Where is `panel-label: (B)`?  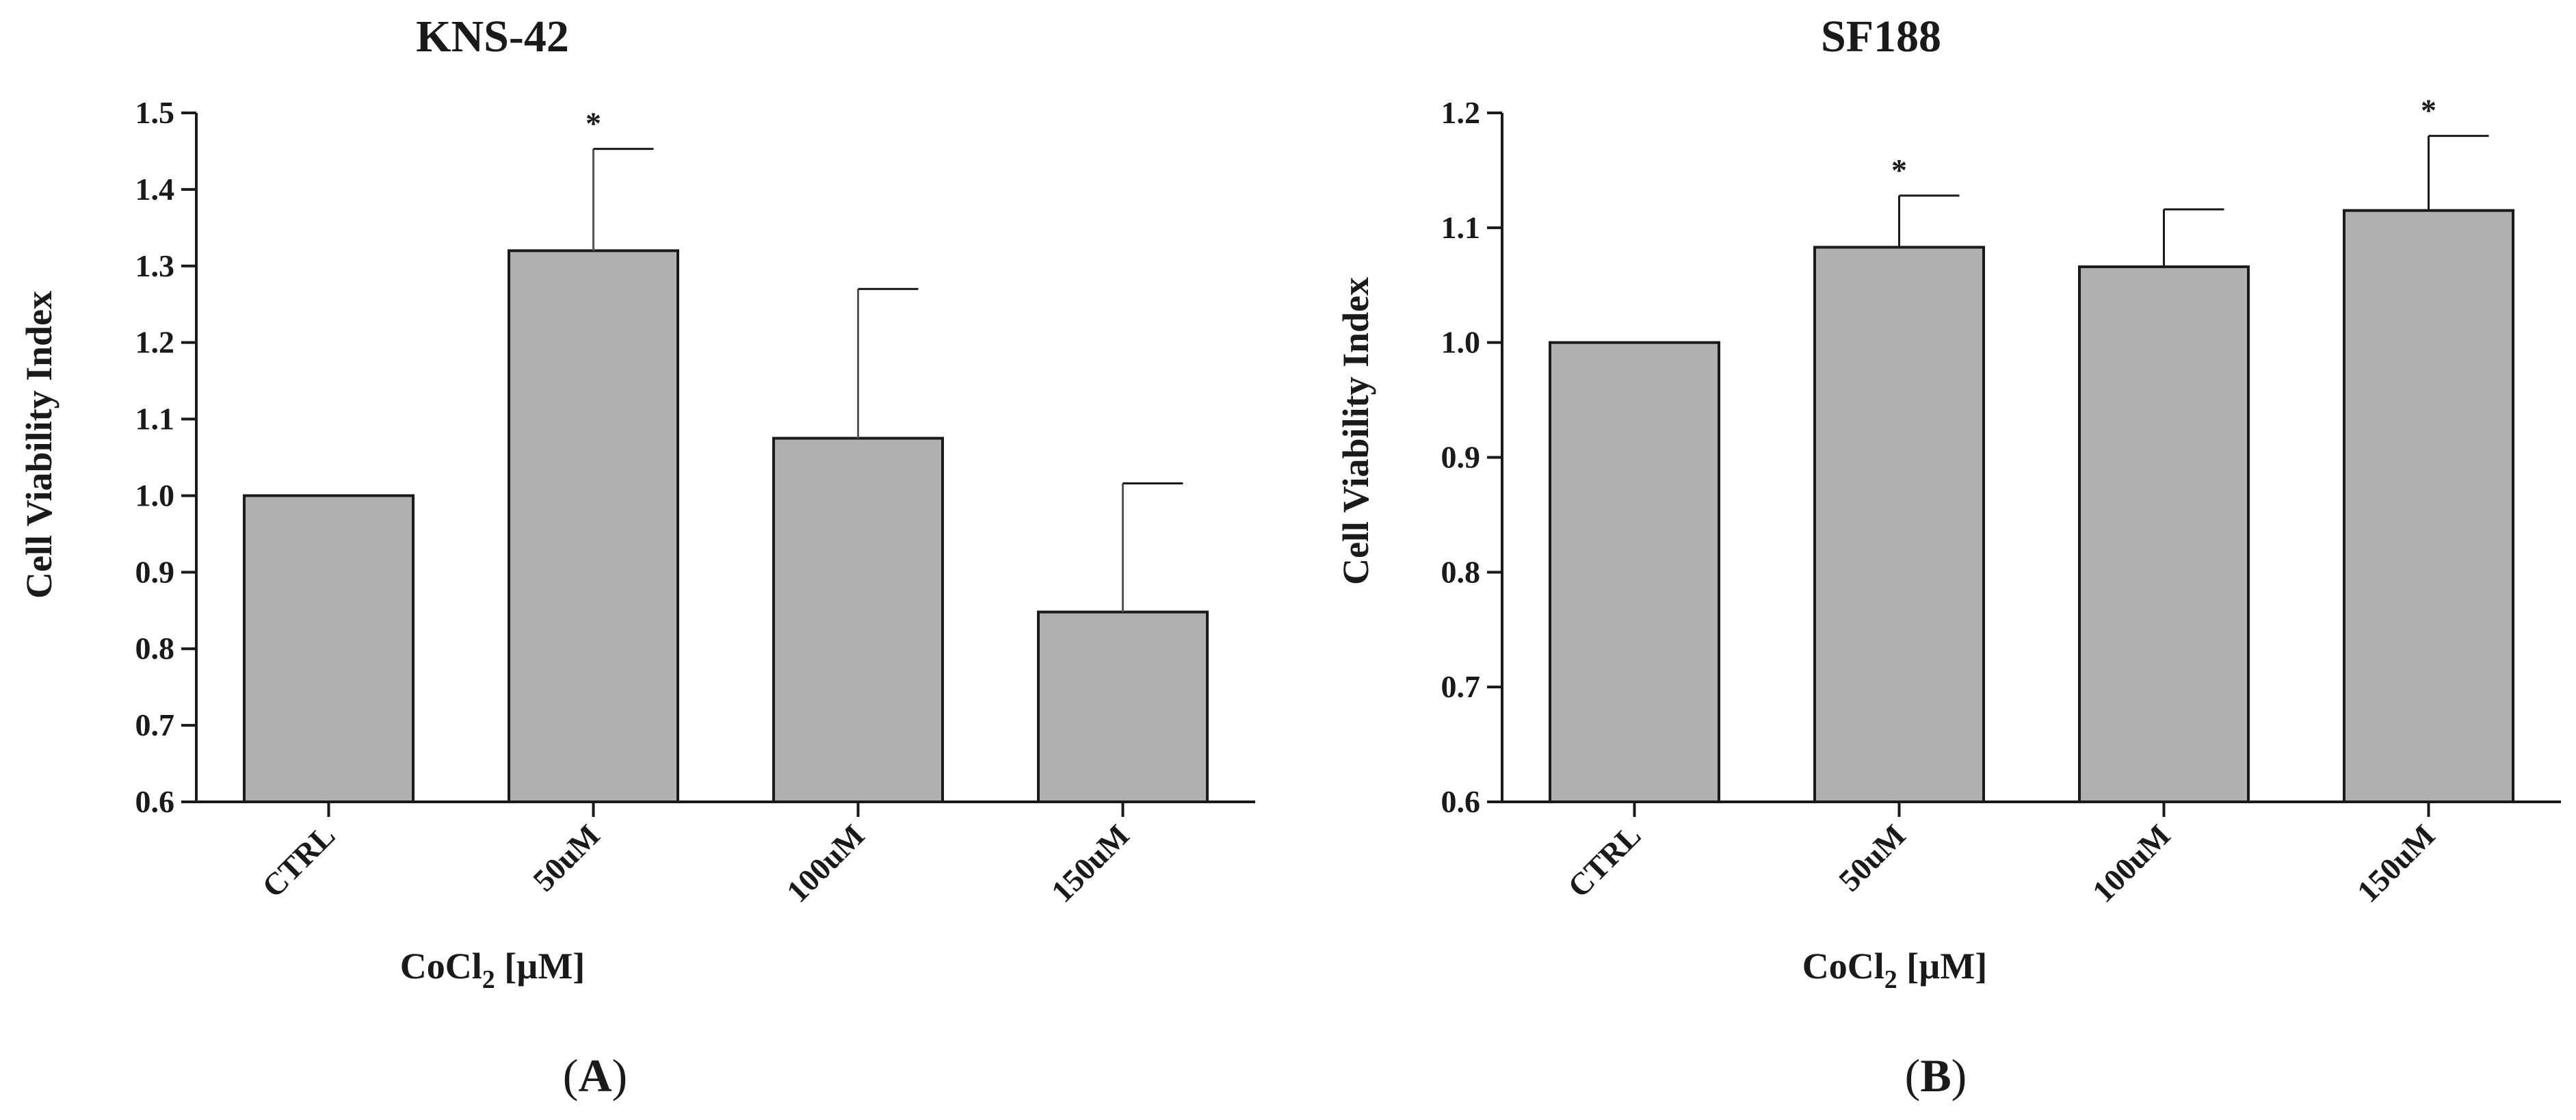 panel-label: (B) is located at coordinates (1936, 1076).